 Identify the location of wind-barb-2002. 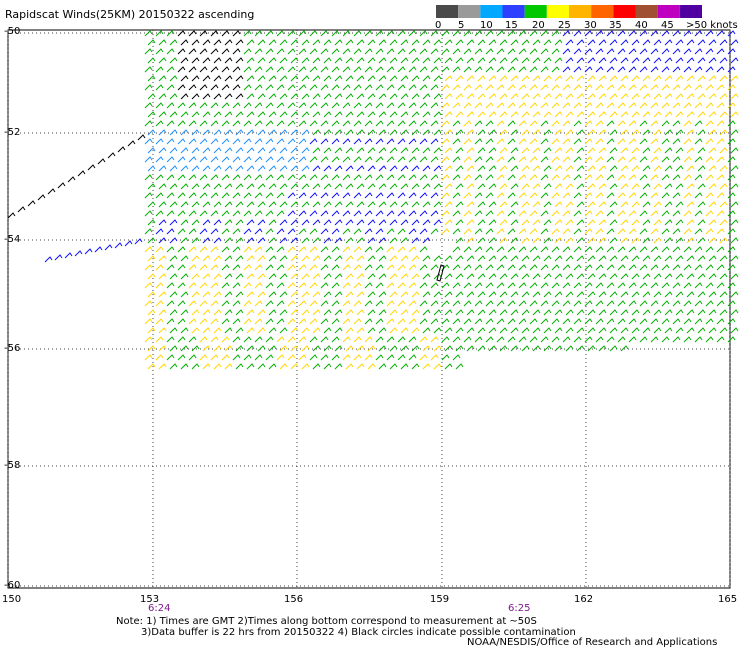
(48, 259).